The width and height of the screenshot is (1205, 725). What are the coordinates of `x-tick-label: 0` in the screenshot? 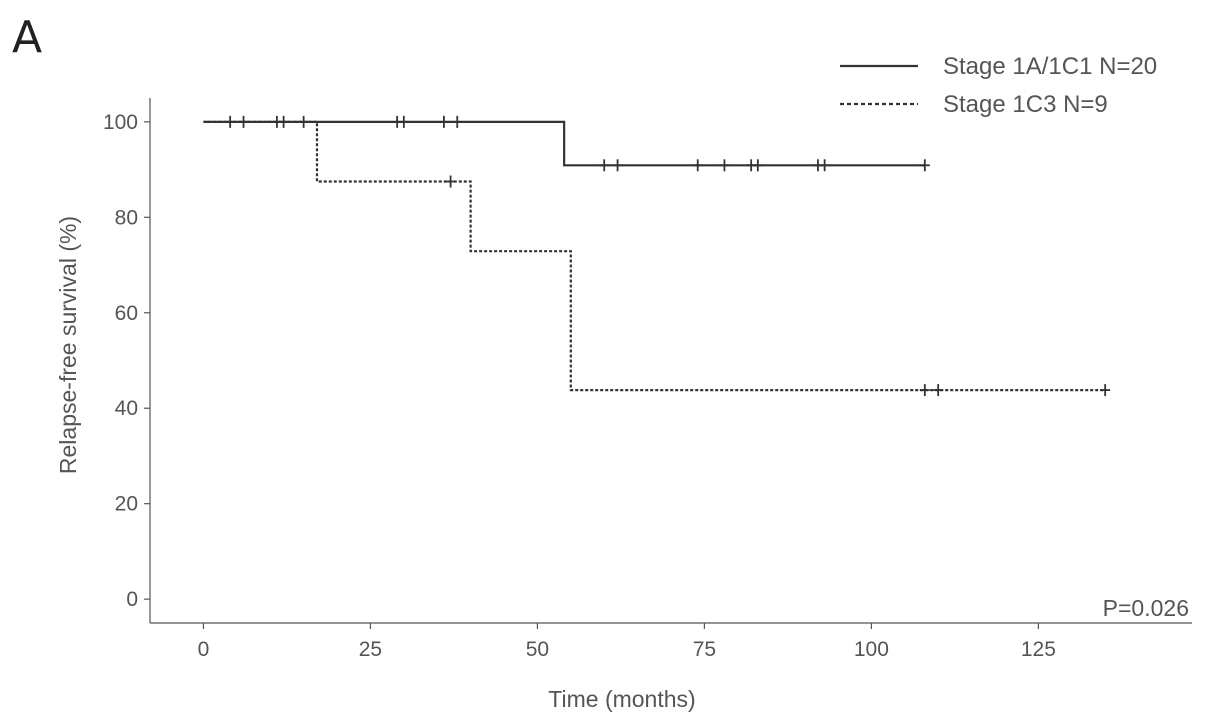 It's located at (204, 649).